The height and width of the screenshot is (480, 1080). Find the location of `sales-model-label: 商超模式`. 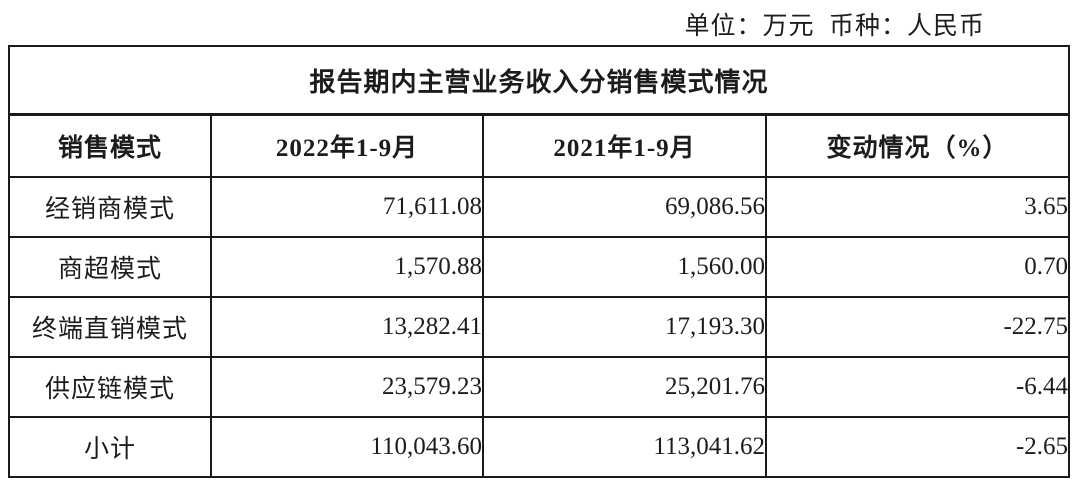

sales-model-label: 商超模式 is located at coordinates (110, 267).